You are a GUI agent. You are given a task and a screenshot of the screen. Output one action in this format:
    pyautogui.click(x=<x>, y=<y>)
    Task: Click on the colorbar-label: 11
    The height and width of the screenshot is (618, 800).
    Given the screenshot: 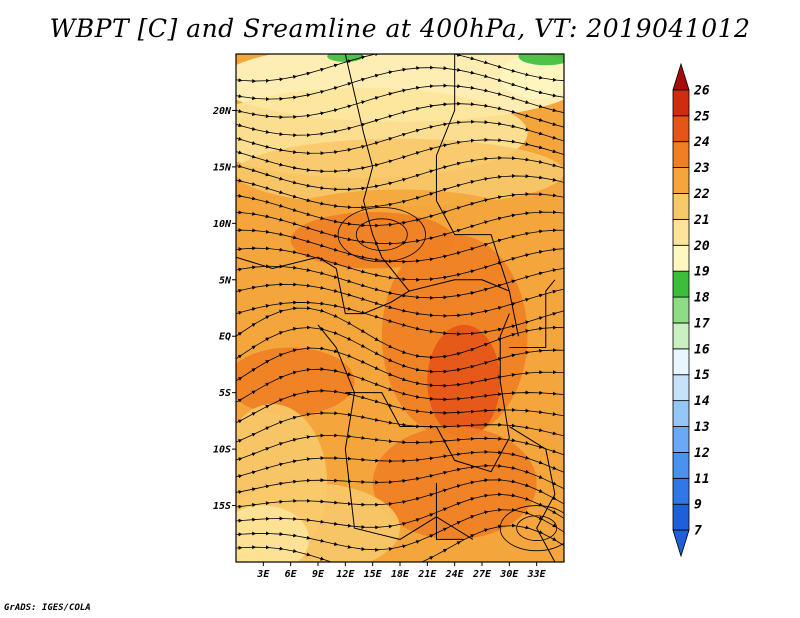 What is the action you would take?
    pyautogui.click(x=702, y=479)
    